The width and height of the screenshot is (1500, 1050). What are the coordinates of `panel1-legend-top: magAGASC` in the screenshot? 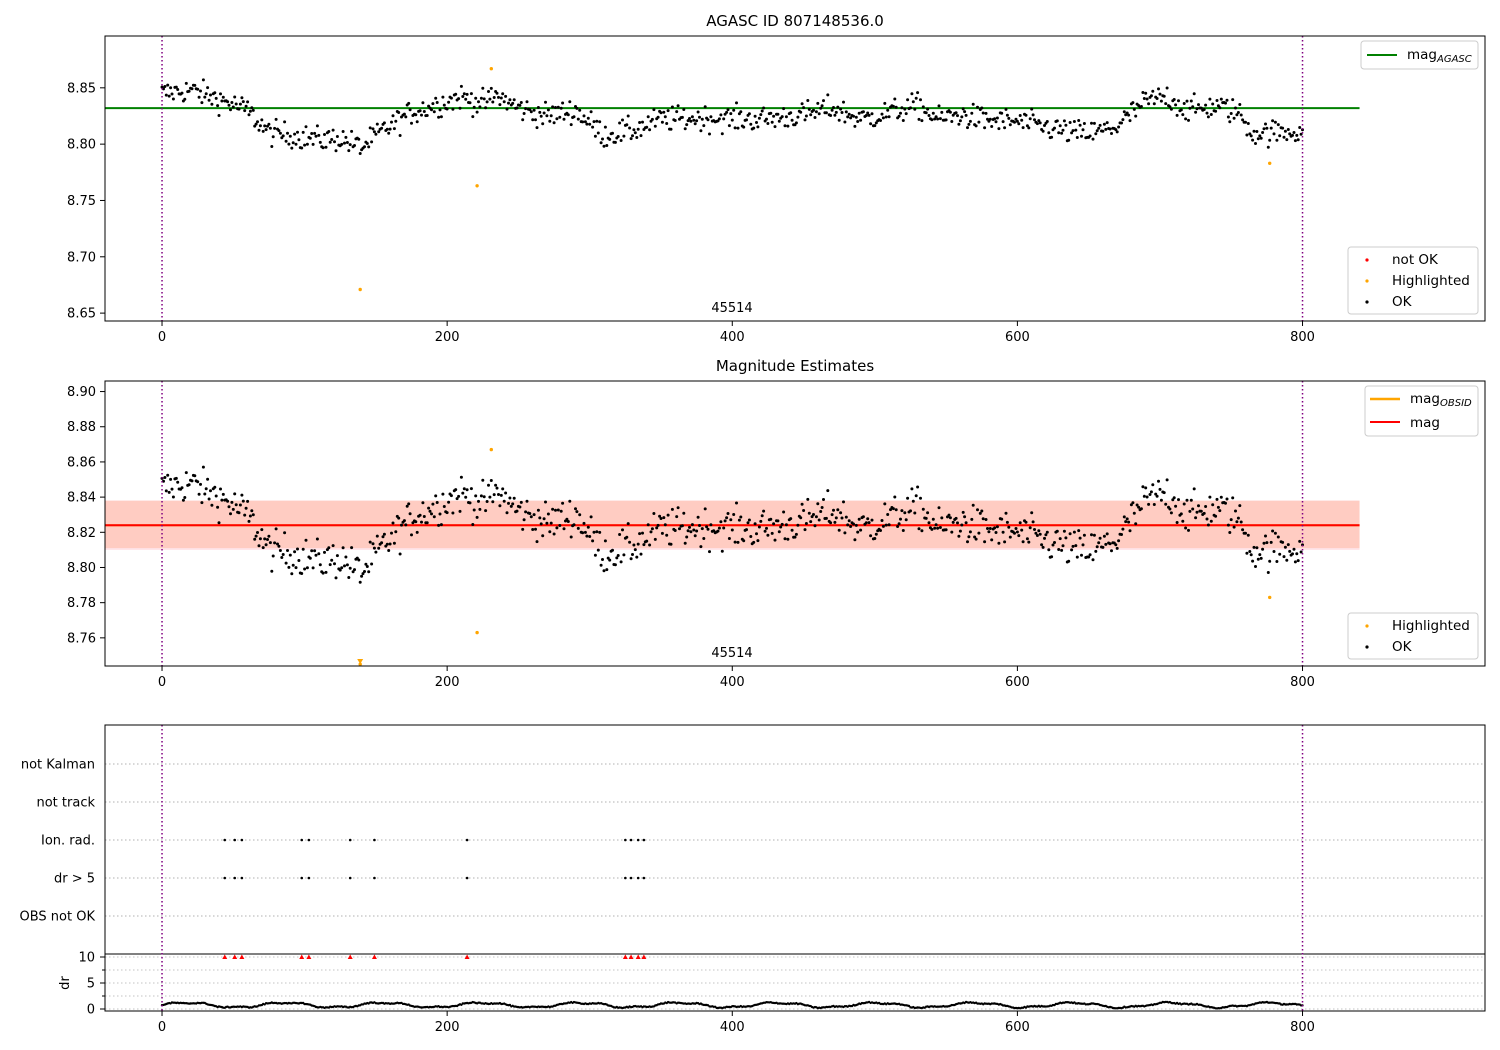 It's located at (1419, 55).